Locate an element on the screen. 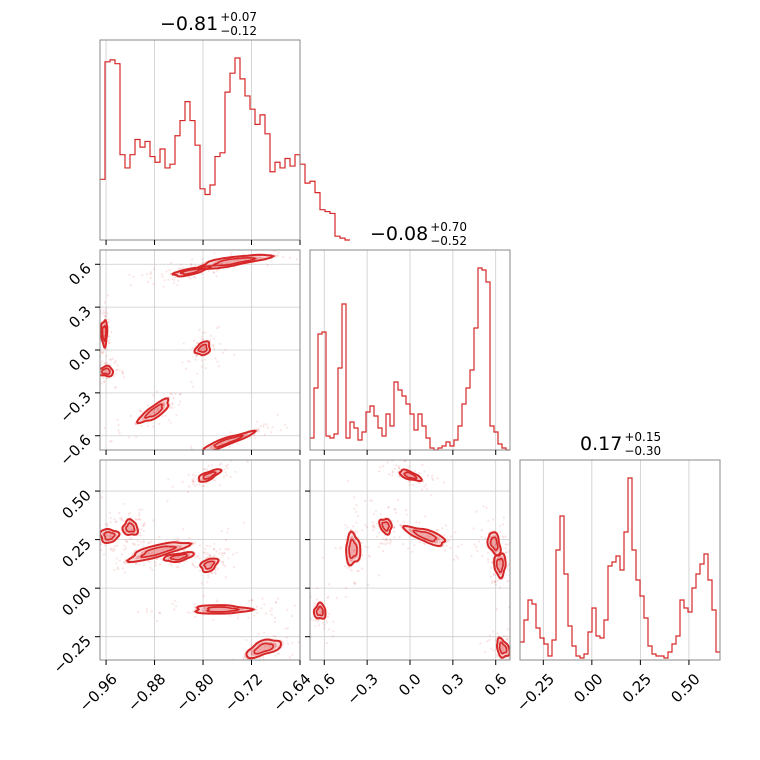 This screenshot has width=760, height=760. panel-title: 0.17 is located at coordinates (601, 444).